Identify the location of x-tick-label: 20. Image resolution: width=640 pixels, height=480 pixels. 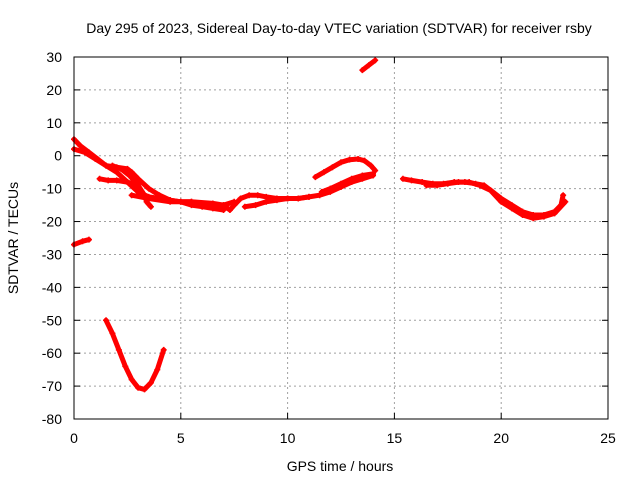
(501, 438).